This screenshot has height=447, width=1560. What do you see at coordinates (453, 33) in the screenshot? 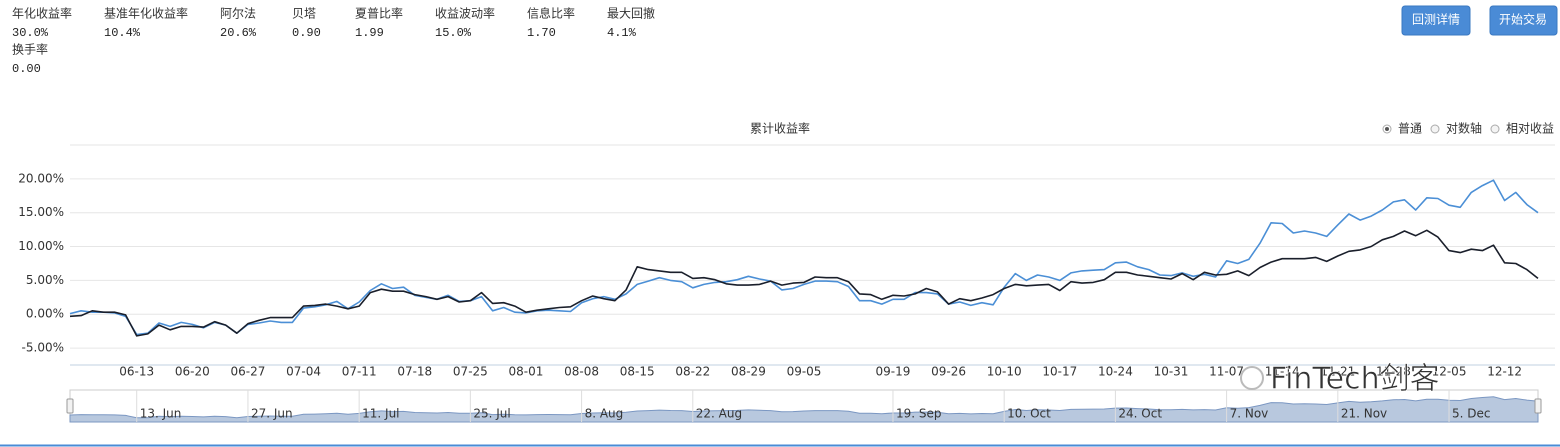
I see `stat-value: 15.0%` at bounding box center [453, 33].